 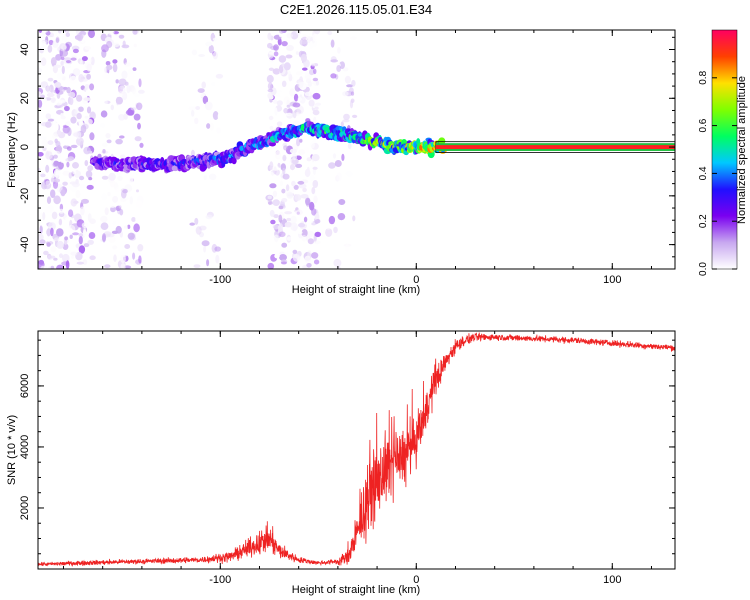 I want to click on y-tick-label: 2000, so click(x=25, y=508).